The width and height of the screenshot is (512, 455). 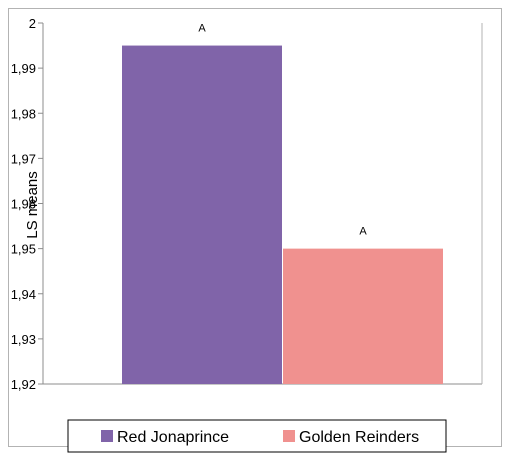 I want to click on bar-golden-reinders, so click(x=363, y=316).